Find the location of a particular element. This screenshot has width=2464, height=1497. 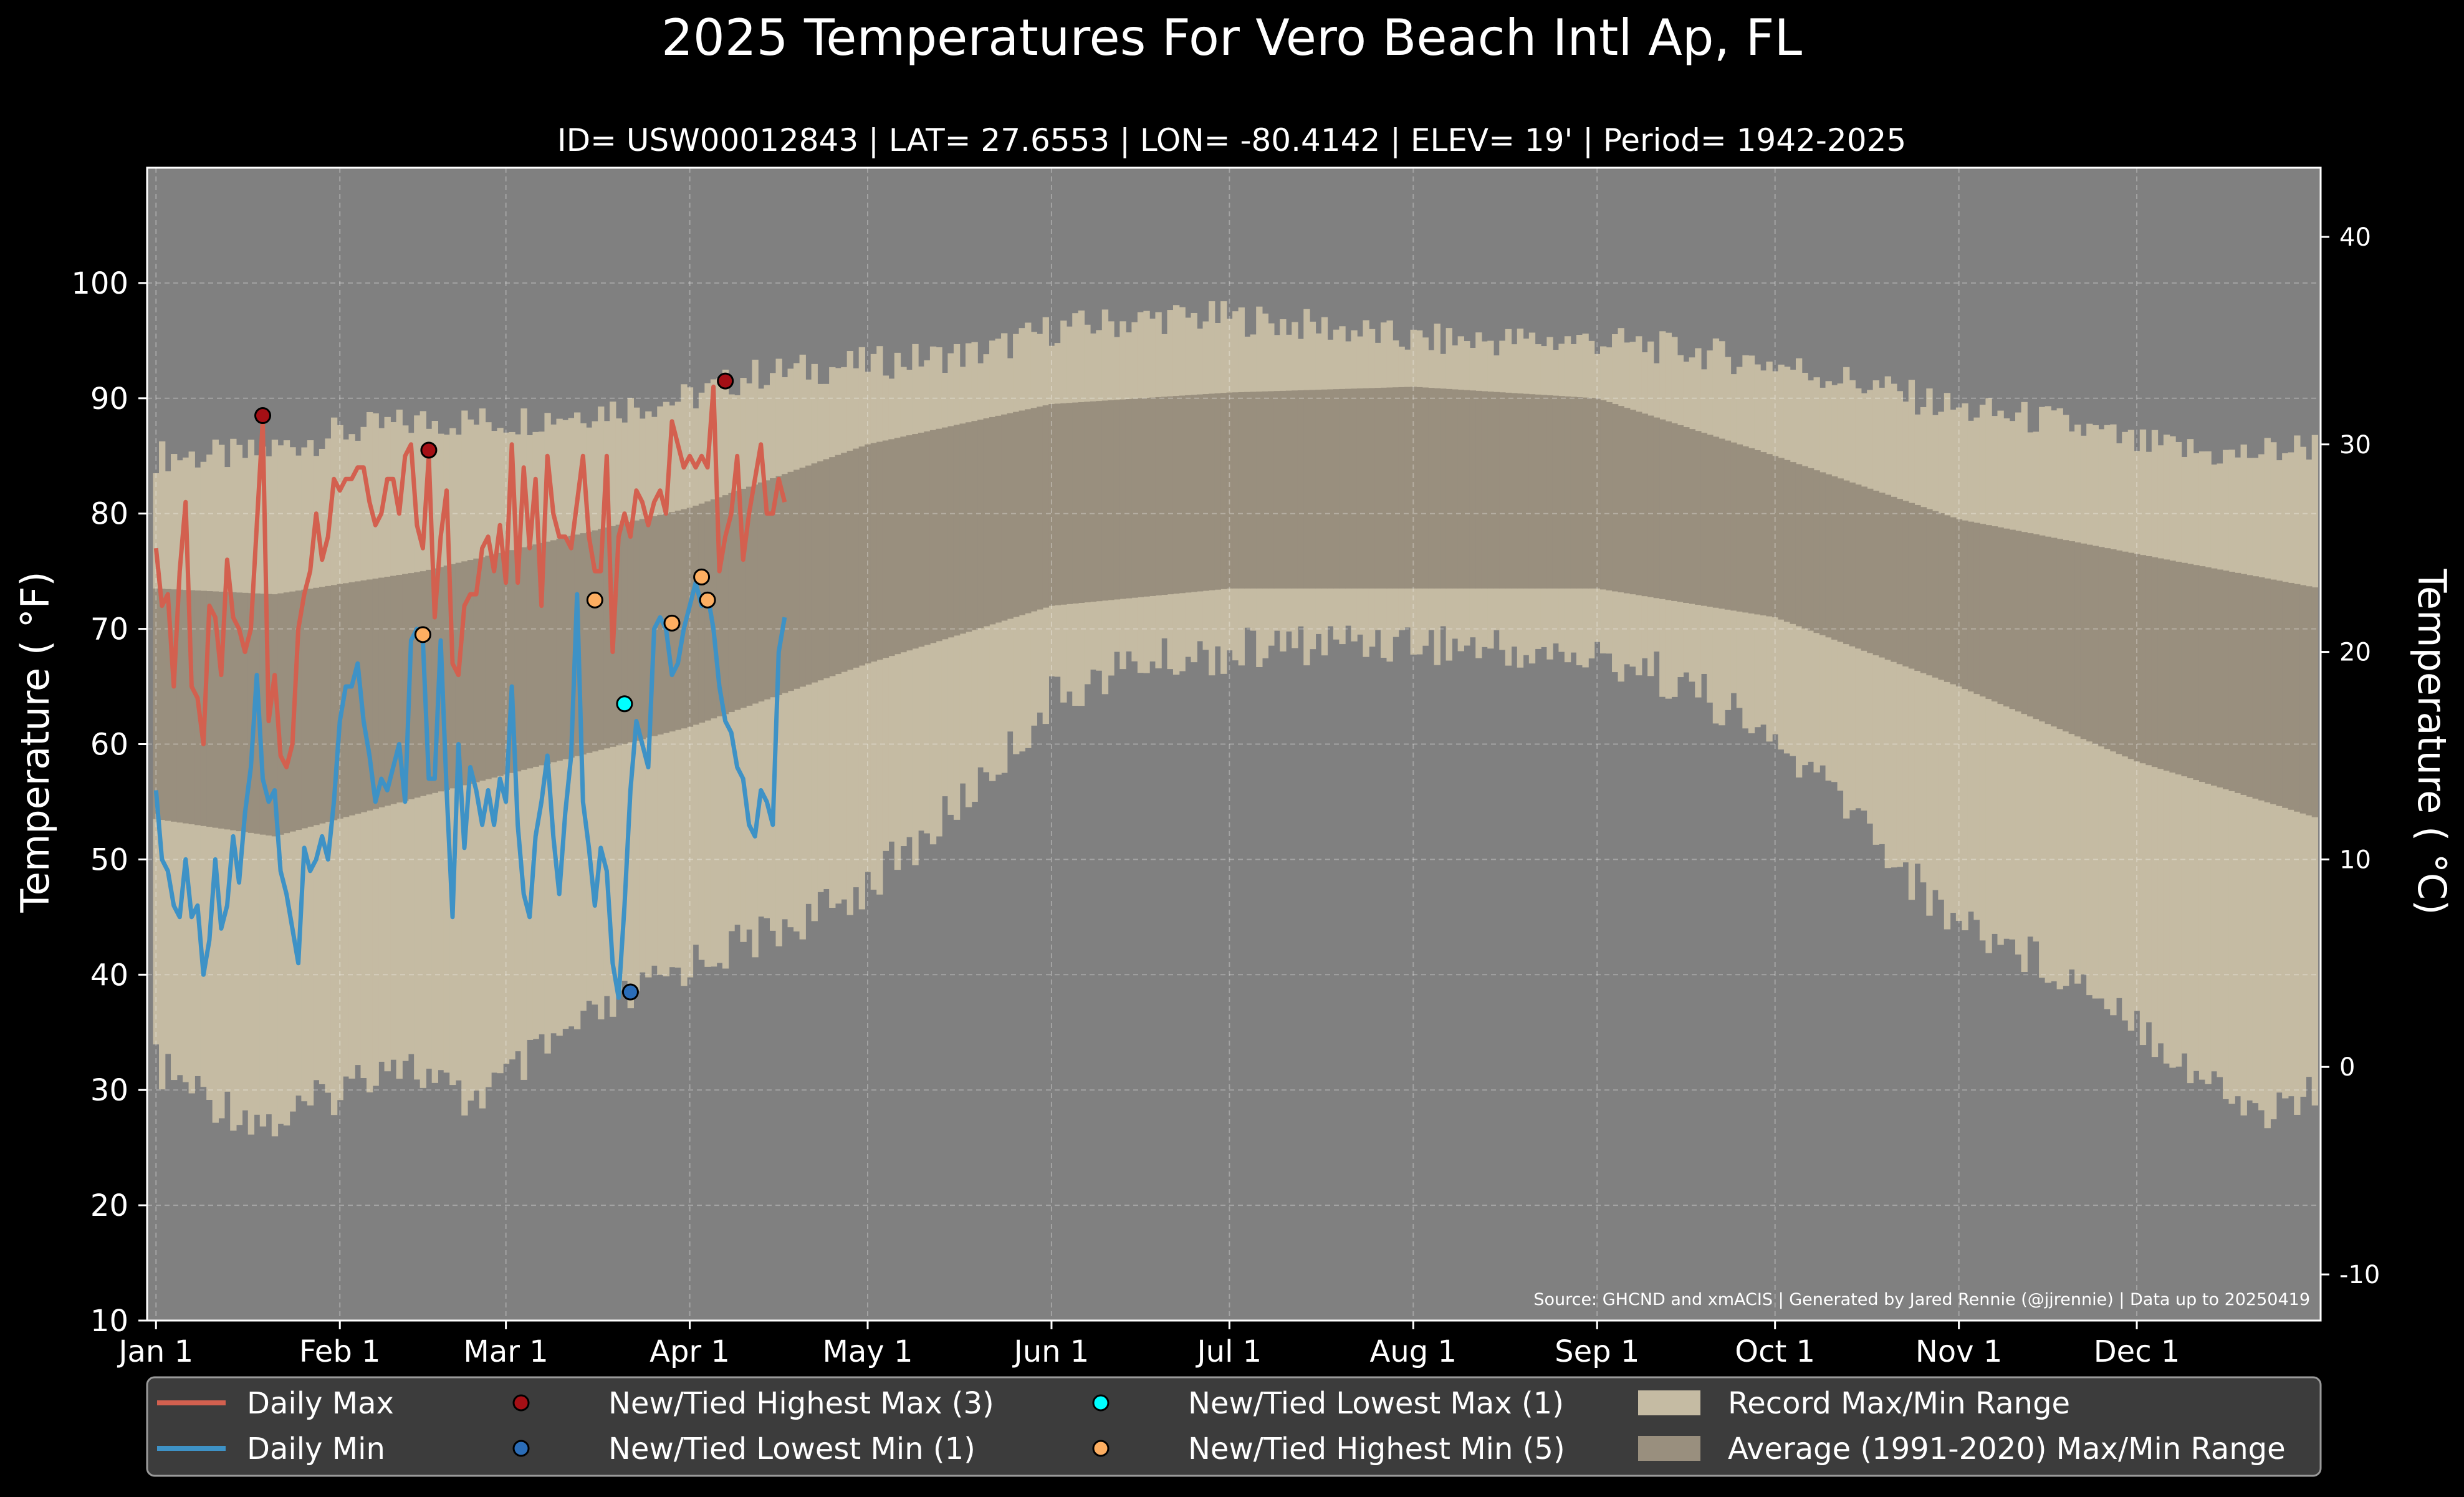

x-tick-label: Sep 1 is located at coordinates (1597, 1351).